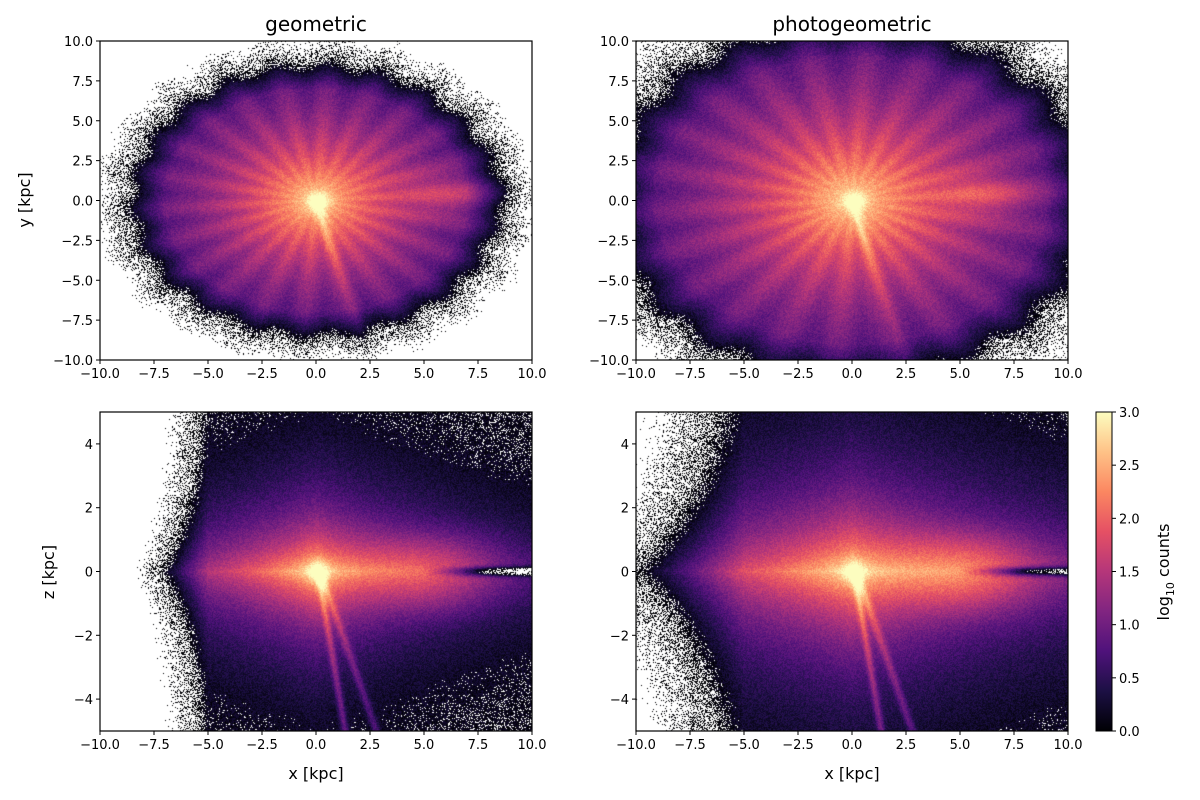 Image resolution: width=1200 pixels, height=800 pixels. What do you see at coordinates (48, 572) in the screenshot?
I see `y-axis-label: z [kpc]` at bounding box center [48, 572].